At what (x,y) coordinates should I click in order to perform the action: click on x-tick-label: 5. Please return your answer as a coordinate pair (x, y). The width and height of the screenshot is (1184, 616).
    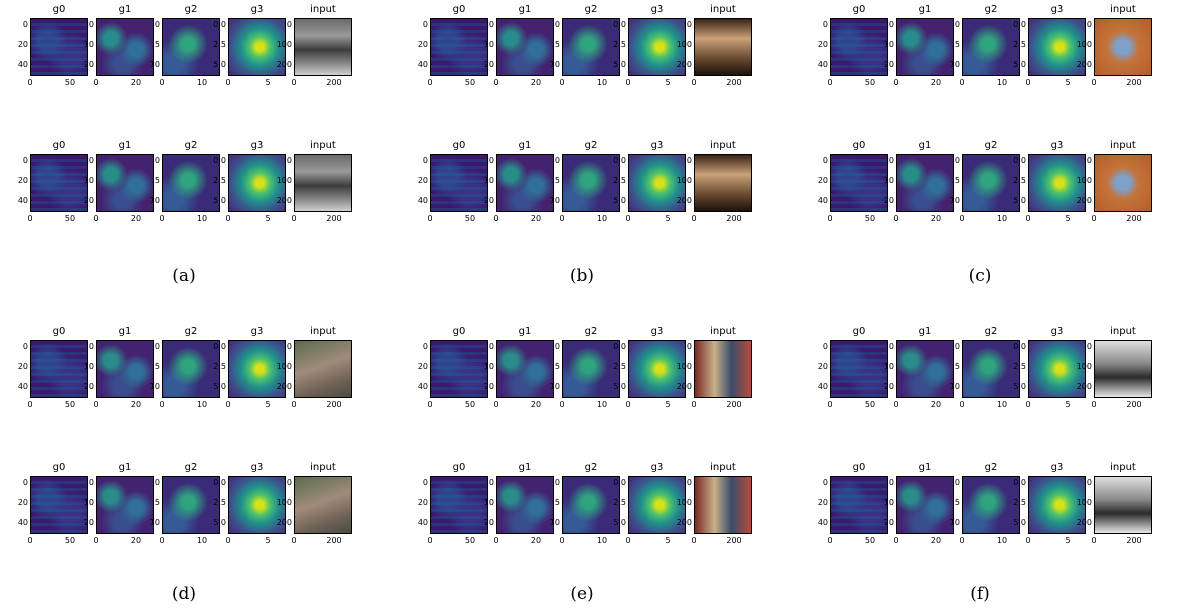
    Looking at the image, I should click on (668, 82).